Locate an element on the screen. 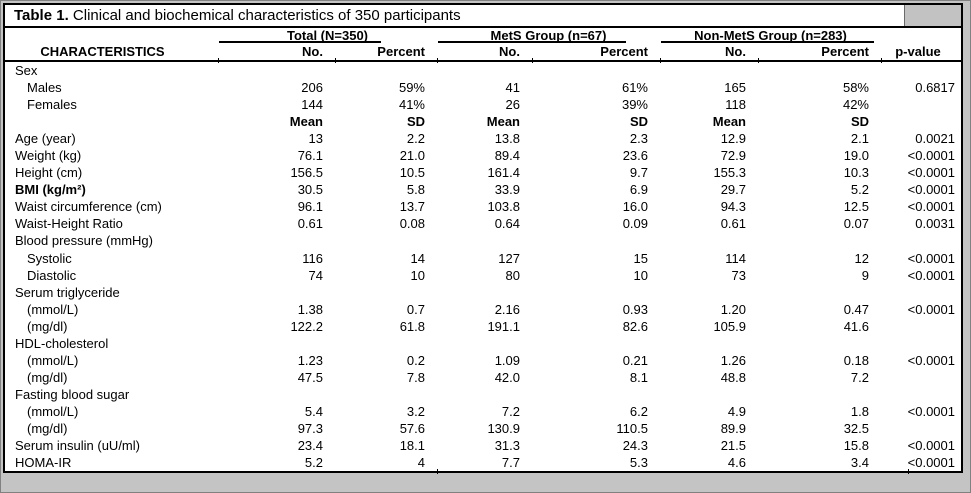 The width and height of the screenshot is (971, 493). value-cell: 89.4 is located at coordinates (507, 156).